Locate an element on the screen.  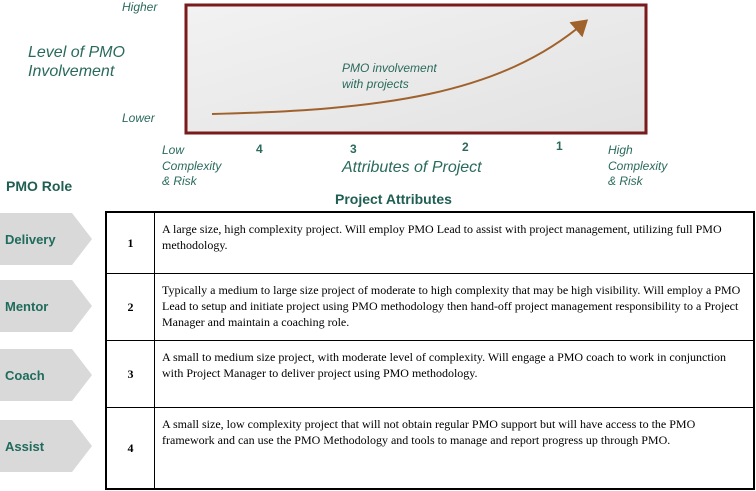
x-low: Complexity is located at coordinates (192, 166).